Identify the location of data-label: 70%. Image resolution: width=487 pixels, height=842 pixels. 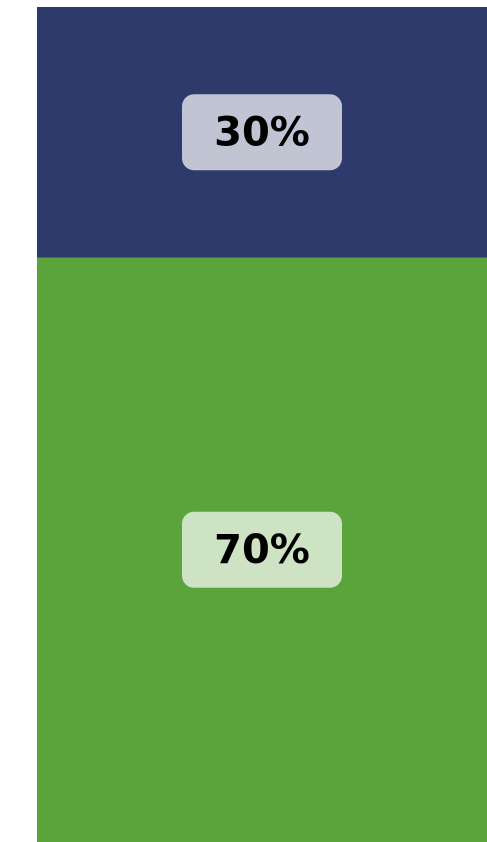
(262, 550).